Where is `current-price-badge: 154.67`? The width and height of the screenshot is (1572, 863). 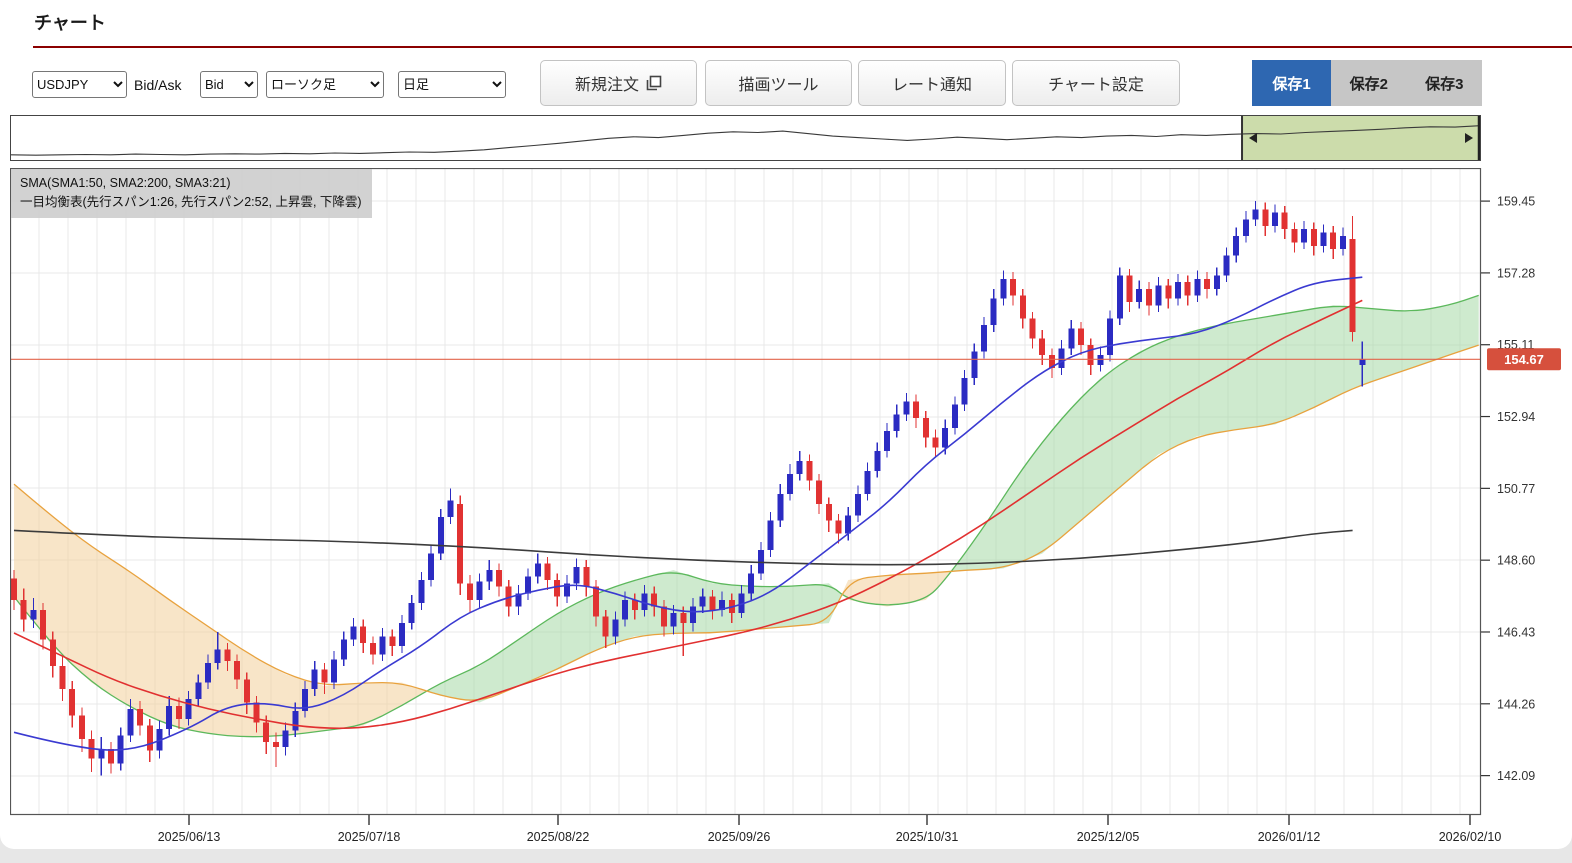 current-price-badge: 154.67 is located at coordinates (1524, 359).